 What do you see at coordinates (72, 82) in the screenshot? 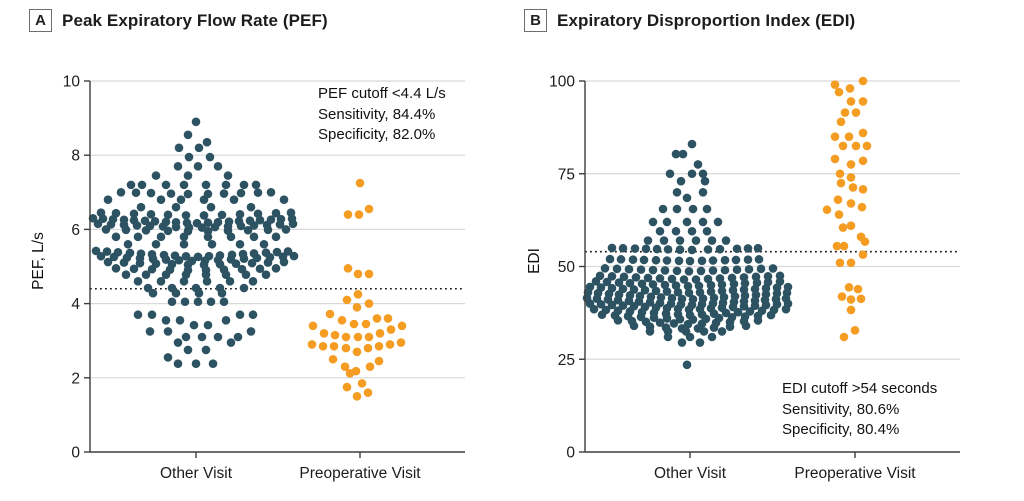
I see `y-tick-label: 10` at bounding box center [72, 82].